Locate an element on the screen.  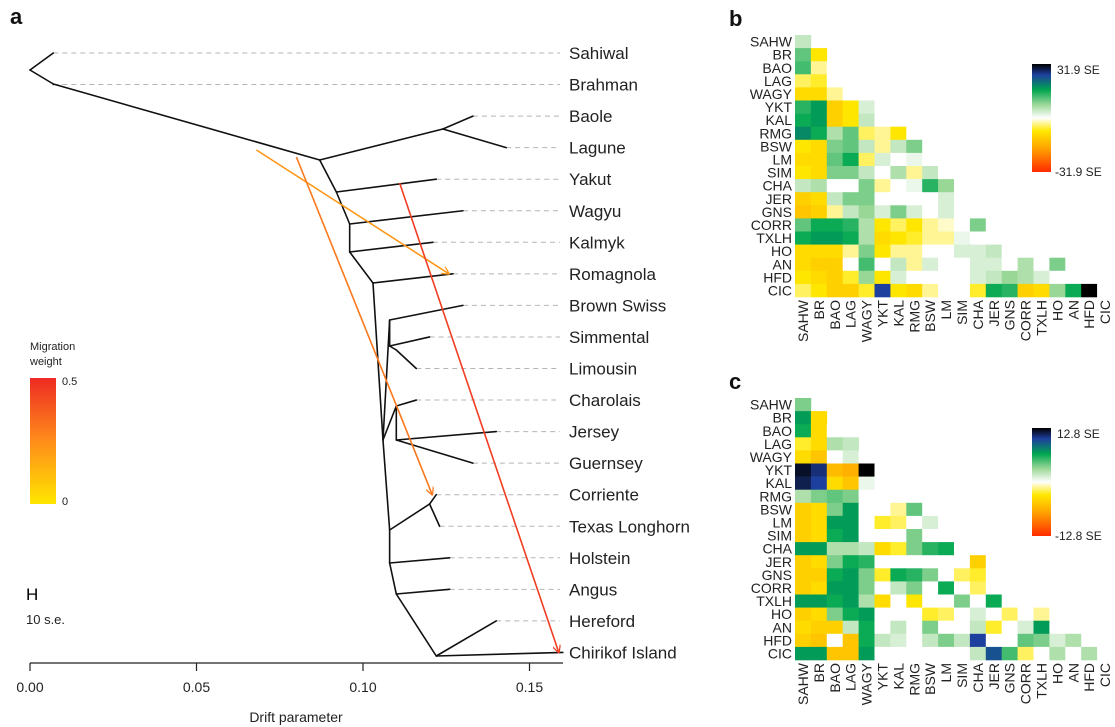
heatmap-row-label: LAG is located at coordinates (778, 444).